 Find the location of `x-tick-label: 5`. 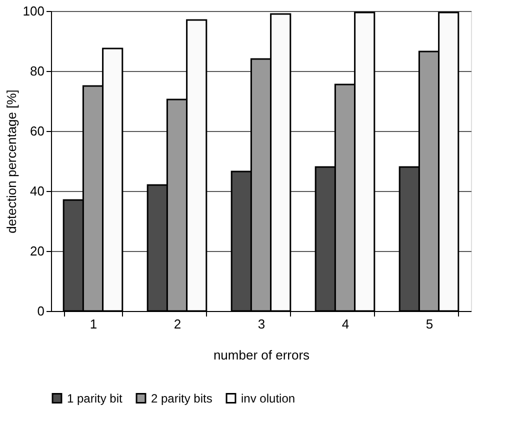

x-tick-label: 5 is located at coordinates (430, 324).